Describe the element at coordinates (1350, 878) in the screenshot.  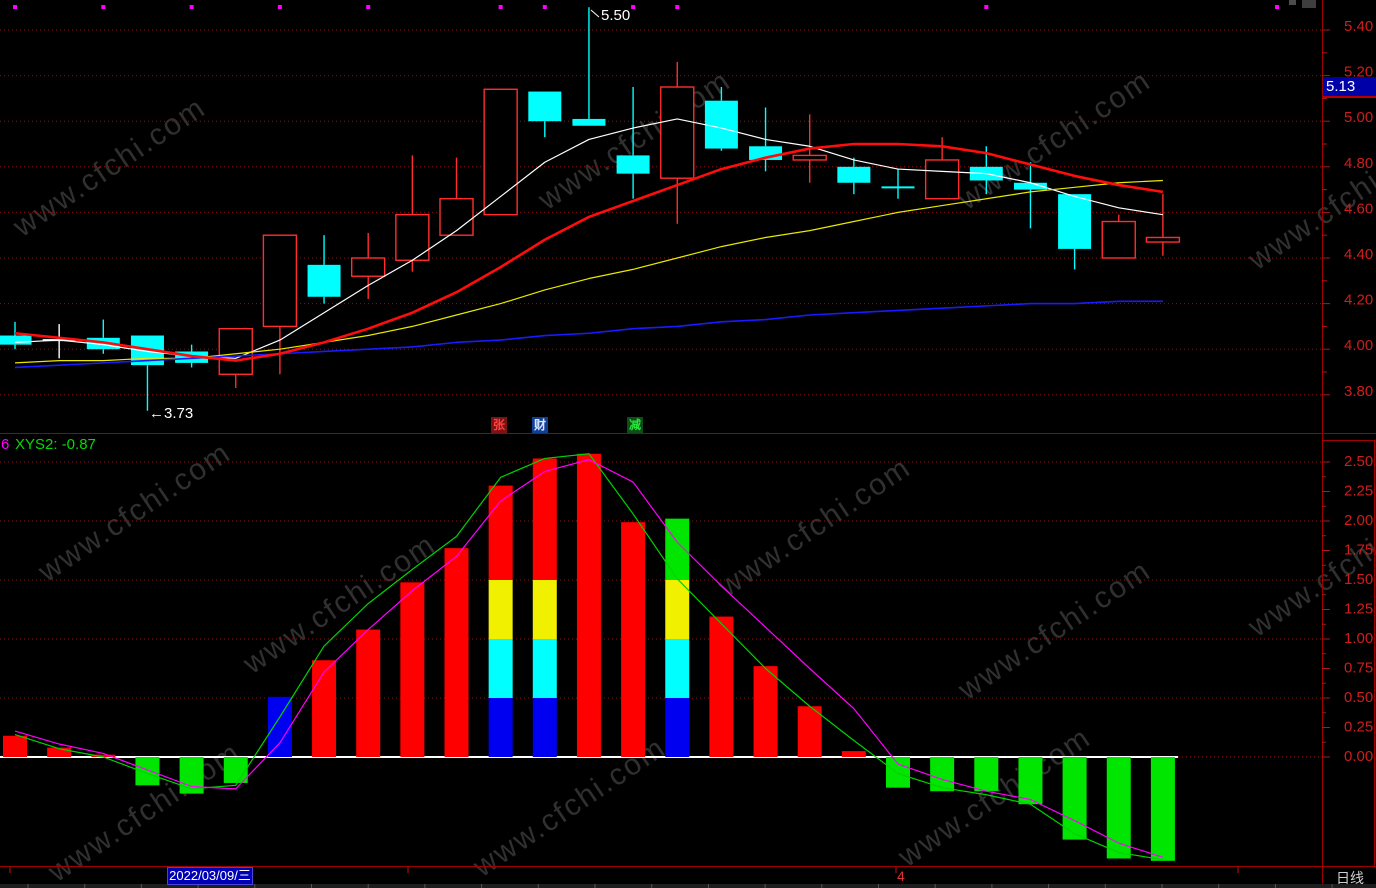
I see `period-label: 日线` at that location.